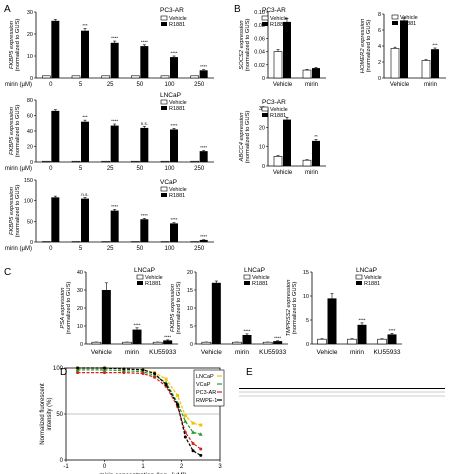  What do you see at coordinates (242, 44) in the screenshot?
I see `y-axis-label: SOCS2 expression` at bounding box center [242, 44].